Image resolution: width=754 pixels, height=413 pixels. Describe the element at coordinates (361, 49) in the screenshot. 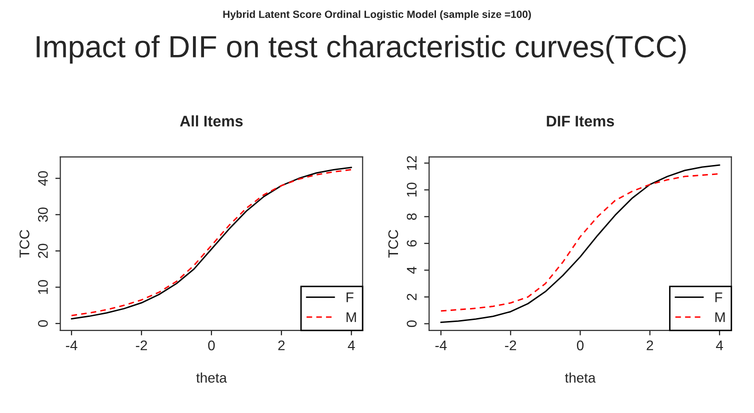

I see `text: Impact of DIF on test characteristic curves(TCC)` at that location.